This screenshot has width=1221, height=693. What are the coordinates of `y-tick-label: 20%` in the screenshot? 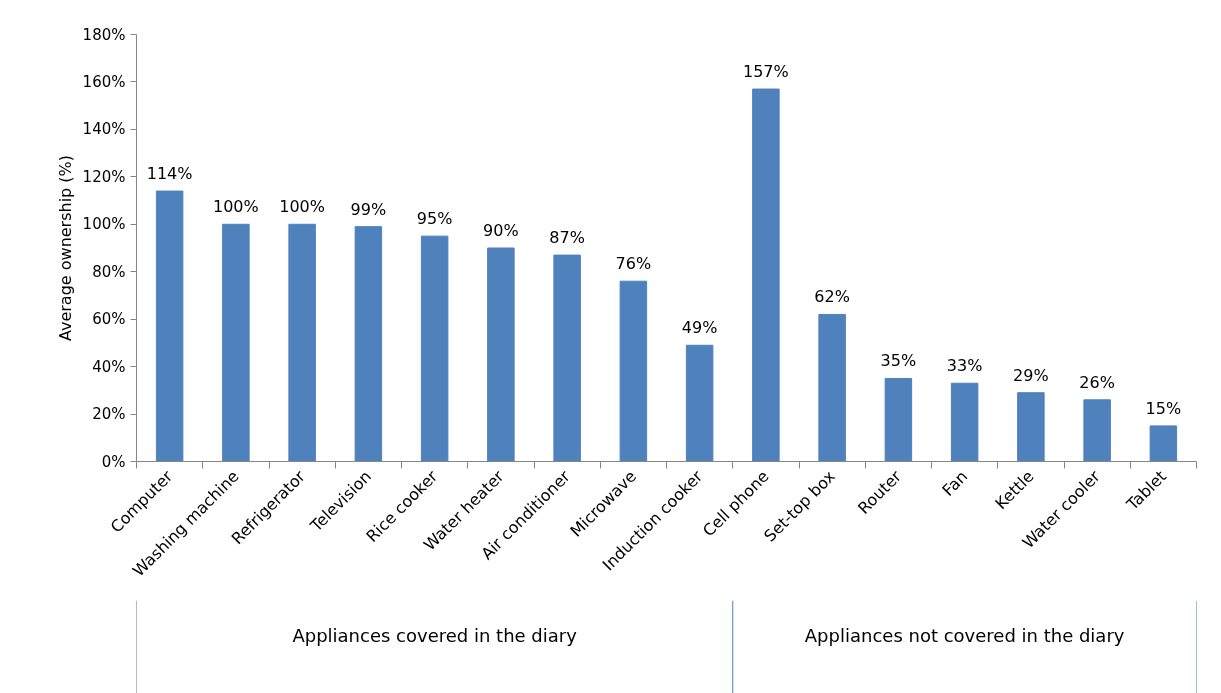 It's located at (109, 414).